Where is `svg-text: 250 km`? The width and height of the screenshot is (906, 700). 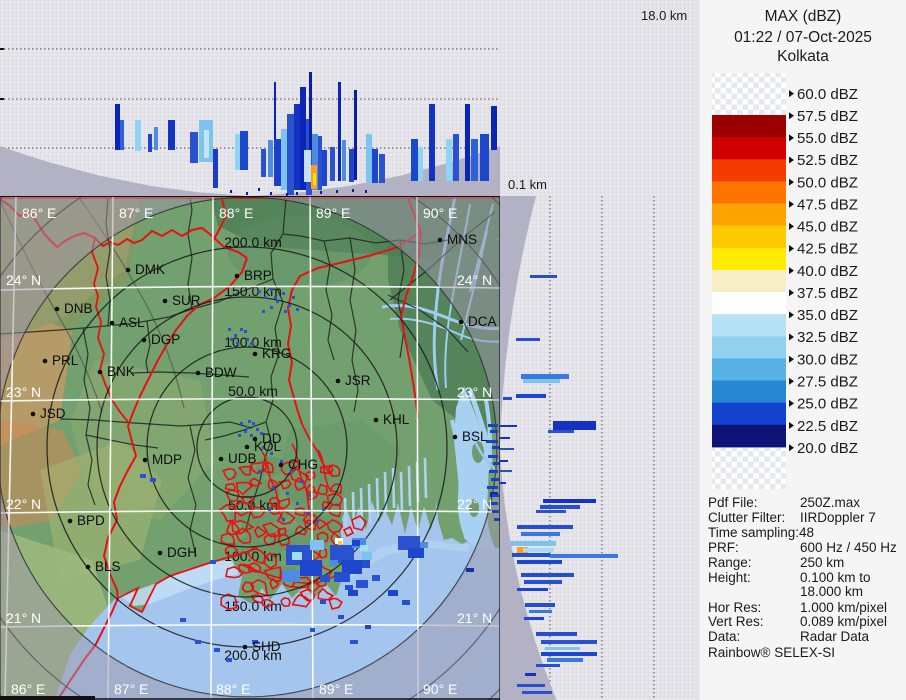
svg-text: 250 km is located at coordinates (822, 562).